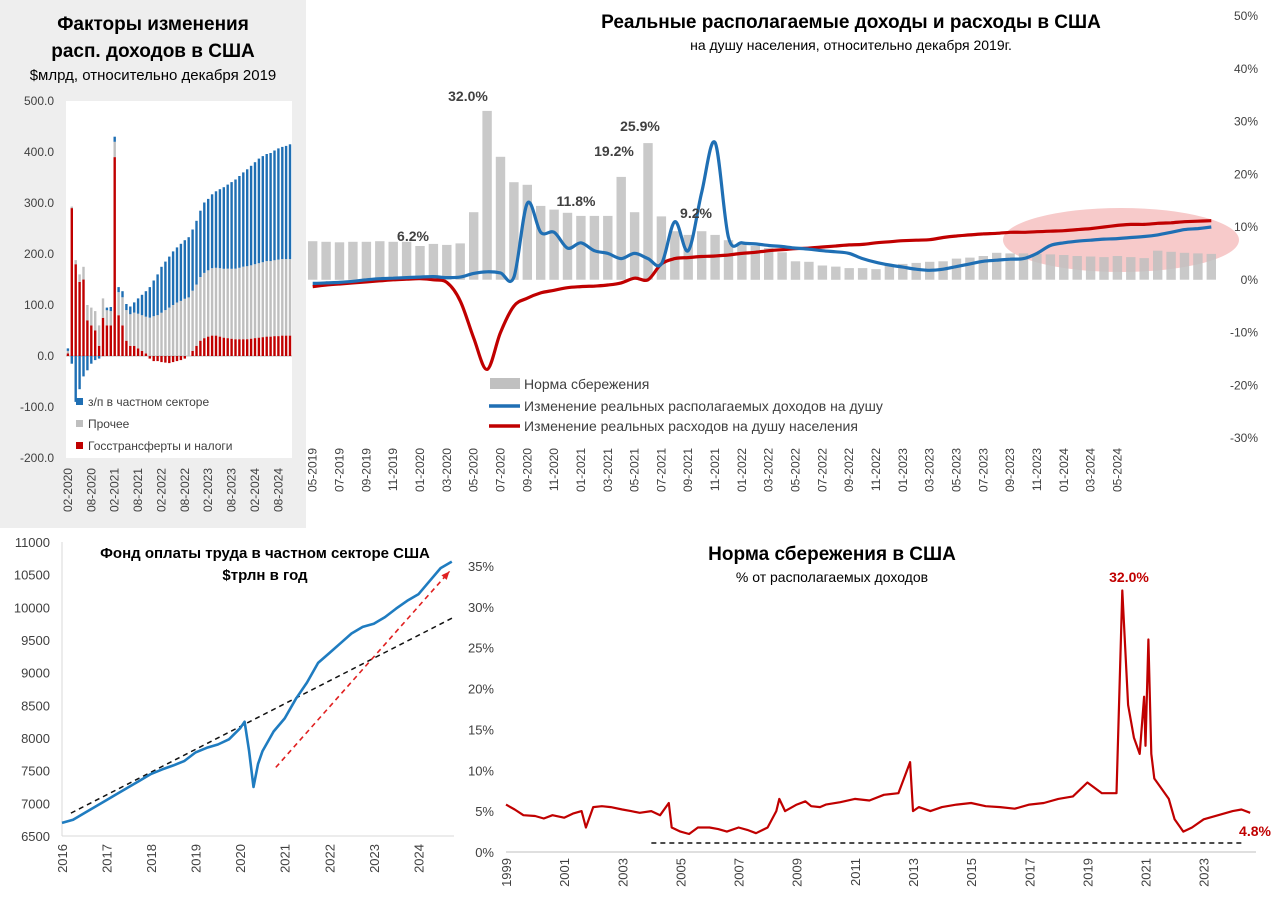 The width and height of the screenshot is (1280, 906). I want to click on x-tick-label: 09-2019, so click(366, 470).